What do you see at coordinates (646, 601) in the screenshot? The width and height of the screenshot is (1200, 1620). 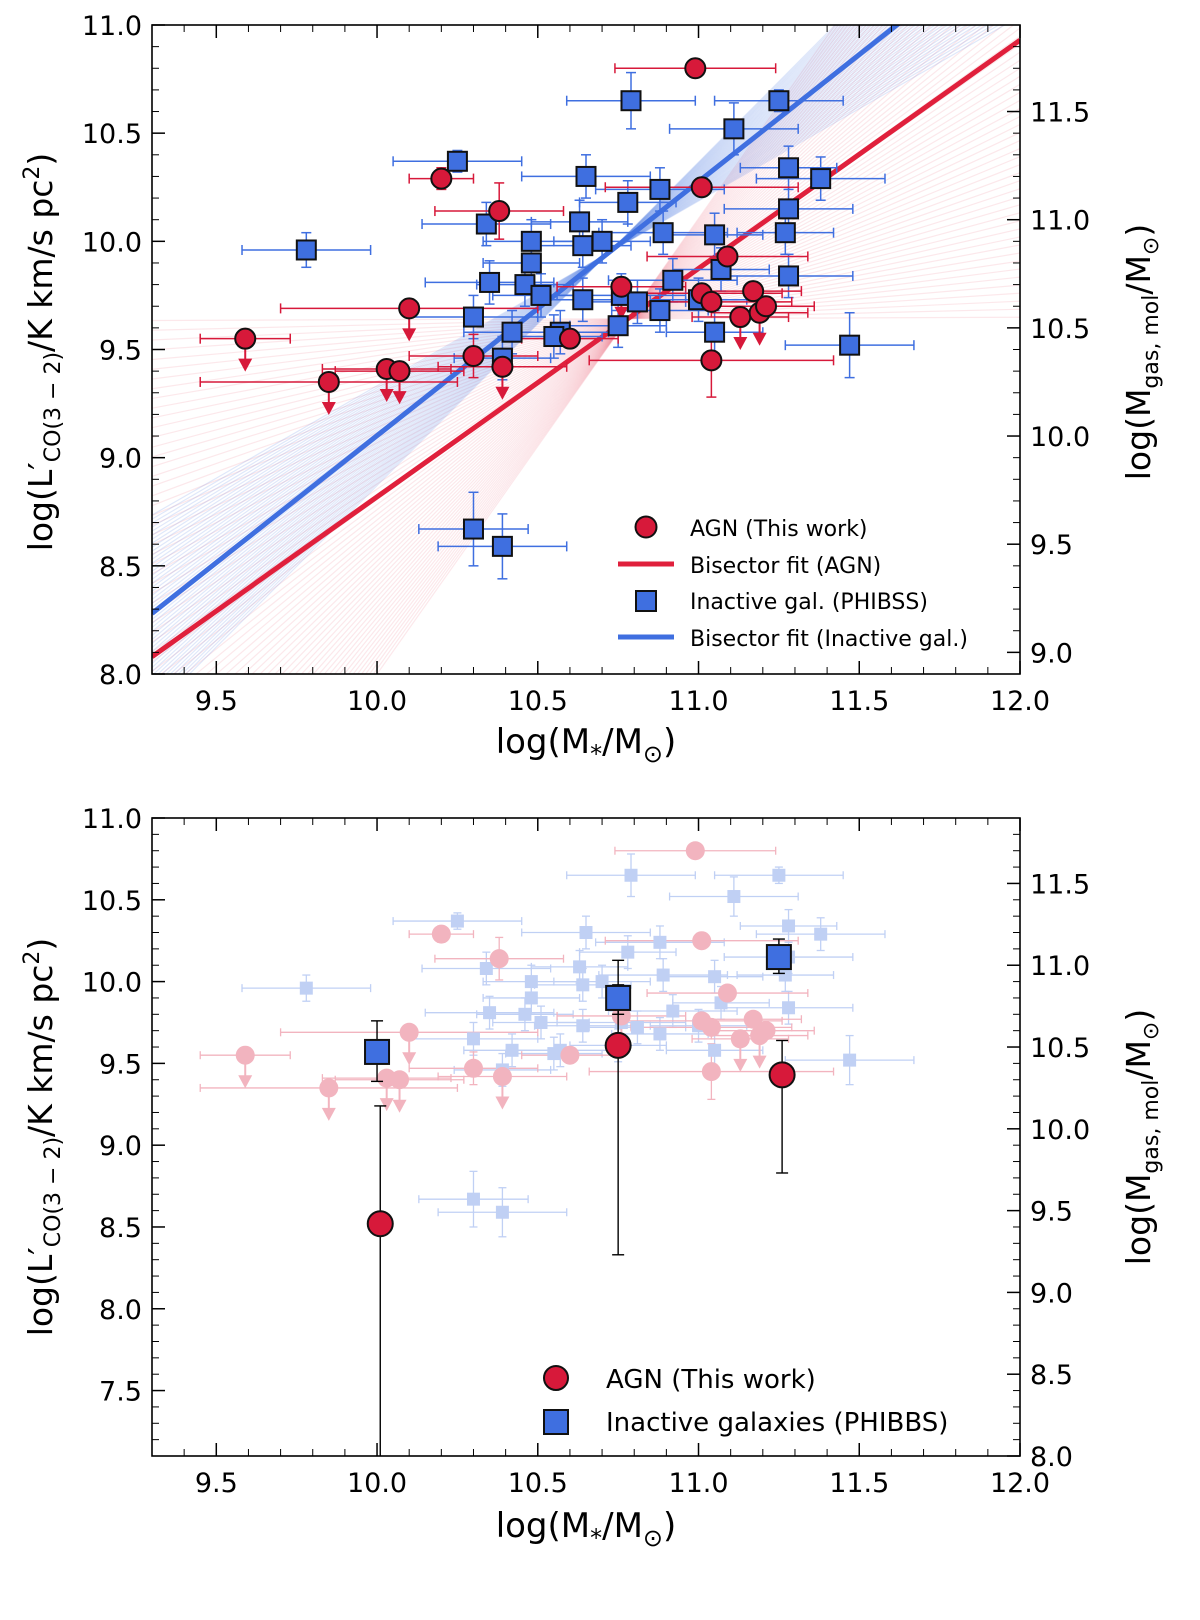 I see `legend-inactive-marker` at bounding box center [646, 601].